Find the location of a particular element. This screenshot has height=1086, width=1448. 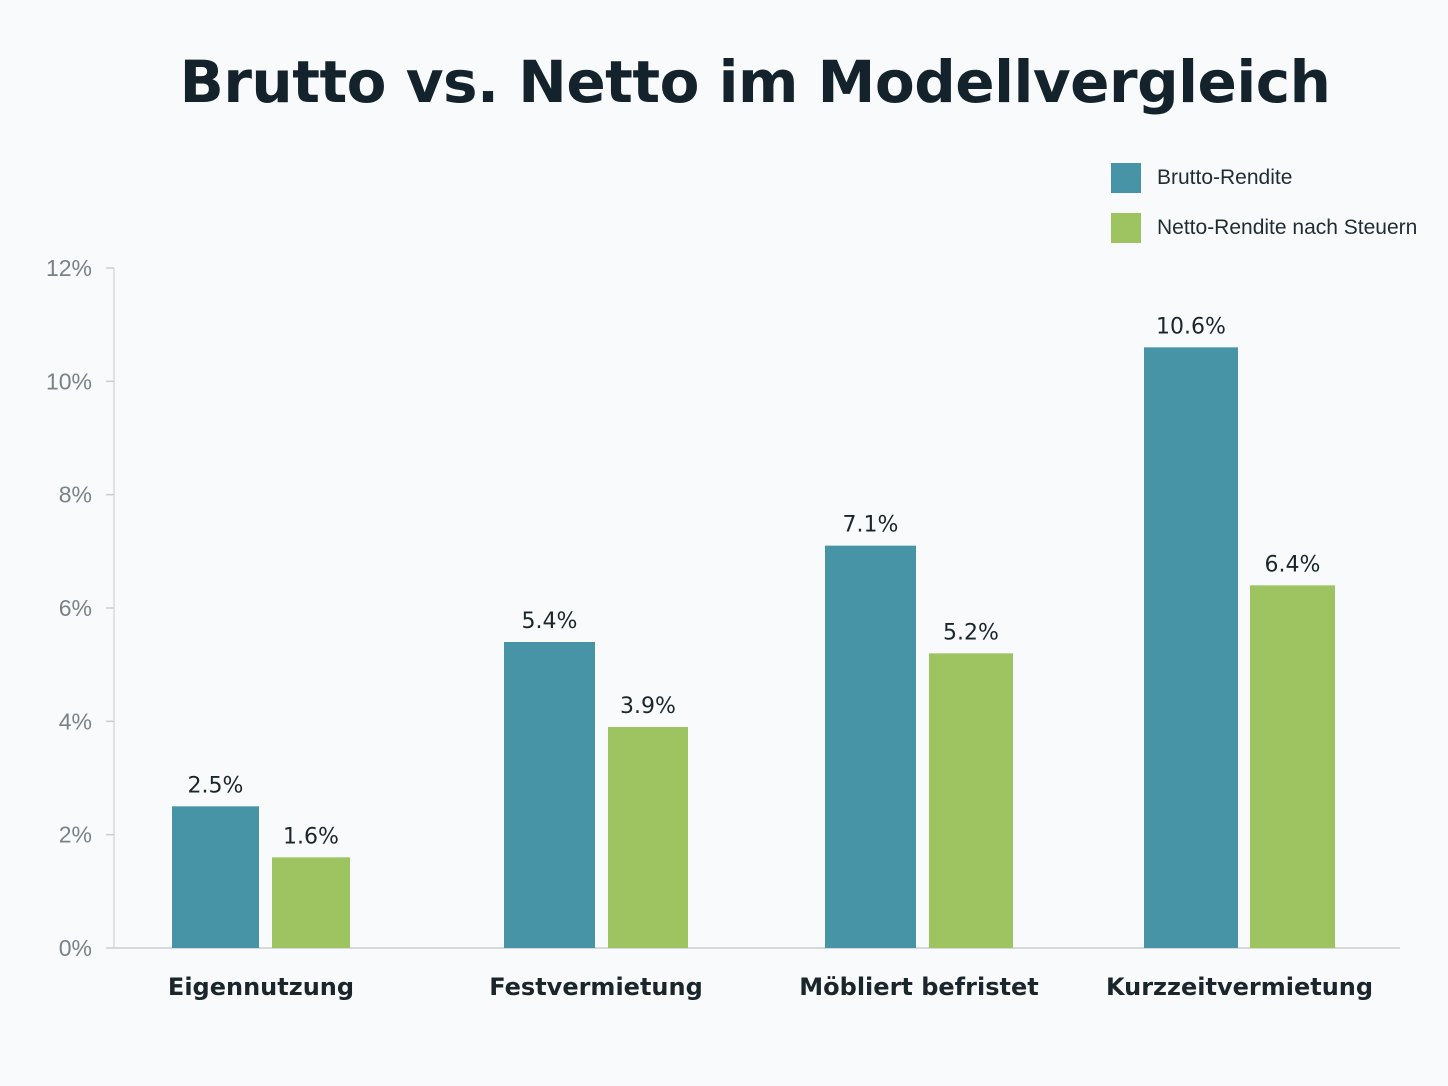

data-label-brutto-0: 2.5% is located at coordinates (216, 785).